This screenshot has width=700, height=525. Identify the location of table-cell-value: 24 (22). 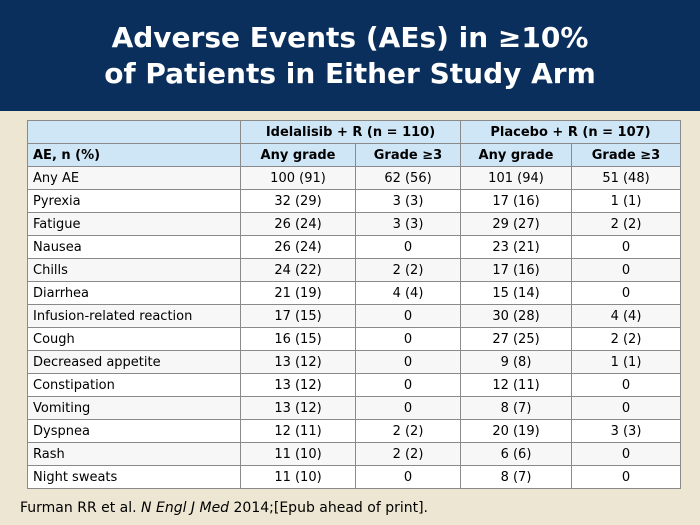
(298, 270).